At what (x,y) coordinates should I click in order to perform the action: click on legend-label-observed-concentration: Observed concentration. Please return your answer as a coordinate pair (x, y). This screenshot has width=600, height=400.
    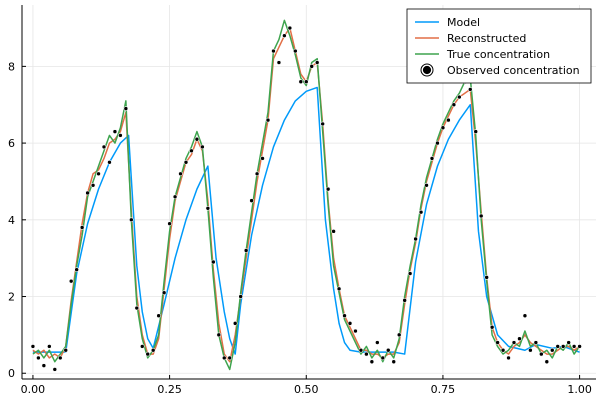
    Looking at the image, I should click on (513, 70).